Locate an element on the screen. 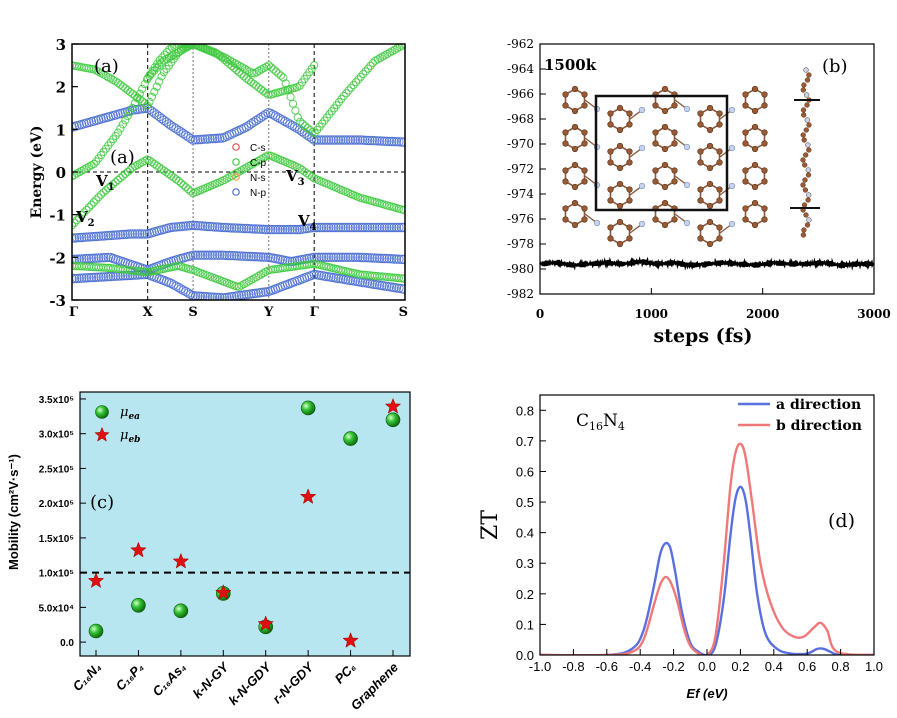 This screenshot has height=718, width=897. panel-c-points is located at coordinates (244, 522).